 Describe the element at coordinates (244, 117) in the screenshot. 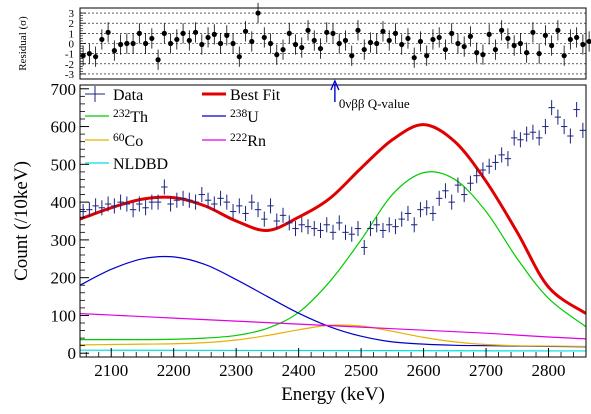

I see `legend-label-u: 238U` at that location.